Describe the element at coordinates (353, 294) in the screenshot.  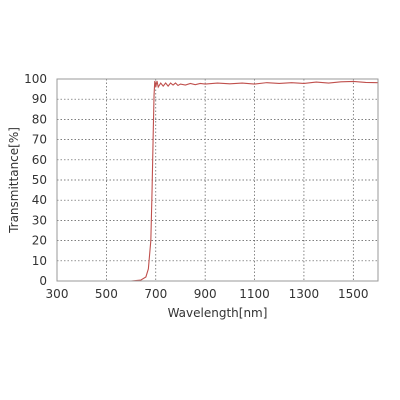
I see `x-tick-label: 1500` at that location.